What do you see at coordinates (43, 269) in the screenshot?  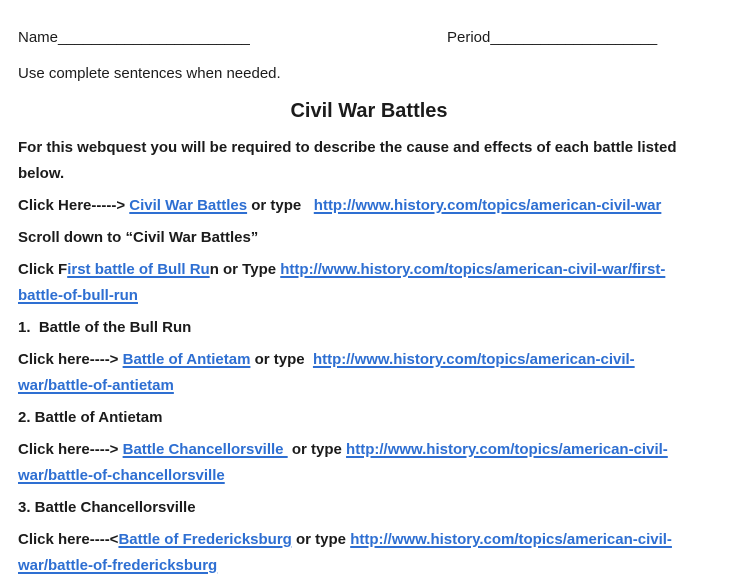 I see `click-text: Click F` at bounding box center [43, 269].